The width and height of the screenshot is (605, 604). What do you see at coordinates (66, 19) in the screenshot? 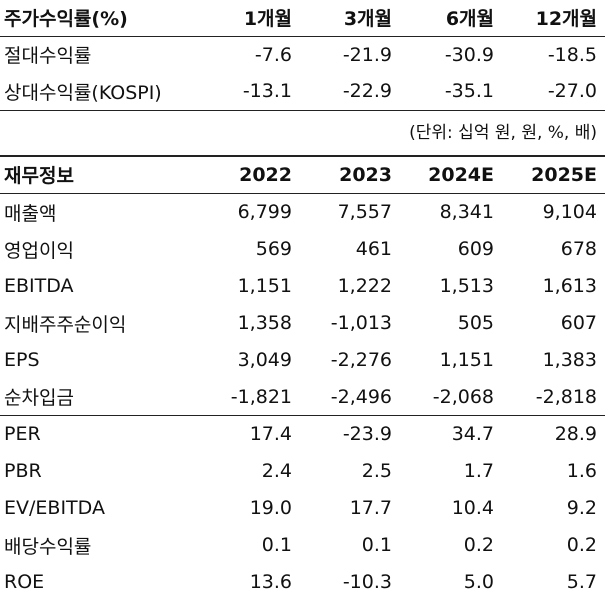
I see `returns-header-label: 주가수익률(%)` at bounding box center [66, 19].